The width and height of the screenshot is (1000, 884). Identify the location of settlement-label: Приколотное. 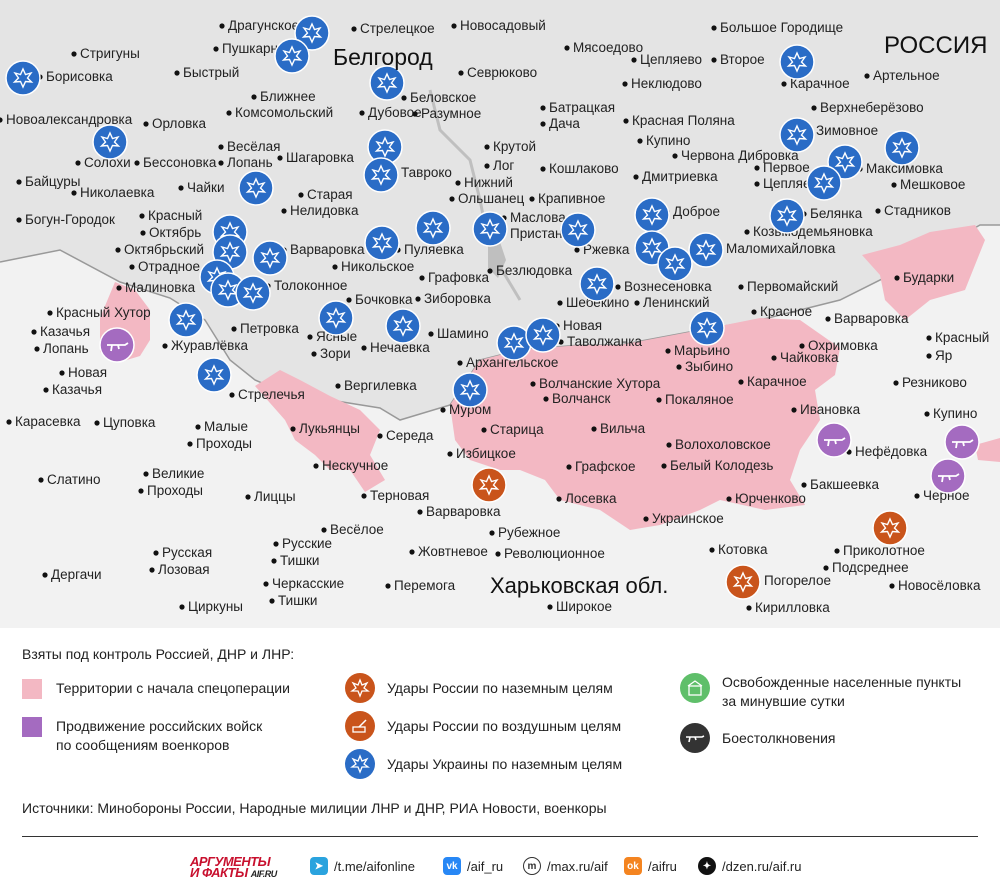
(884, 550).